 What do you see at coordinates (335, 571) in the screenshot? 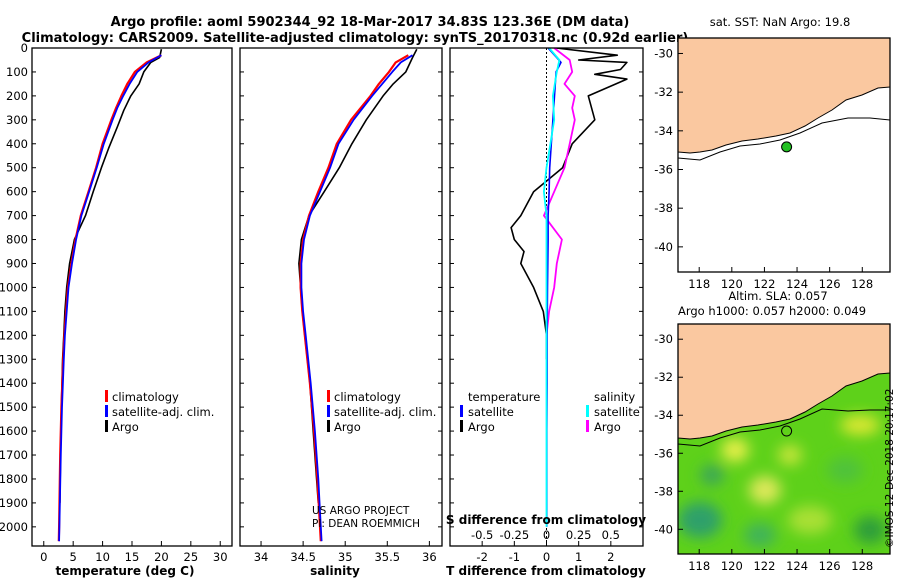
I see `salinity-xlabel: salinity` at bounding box center [335, 571].